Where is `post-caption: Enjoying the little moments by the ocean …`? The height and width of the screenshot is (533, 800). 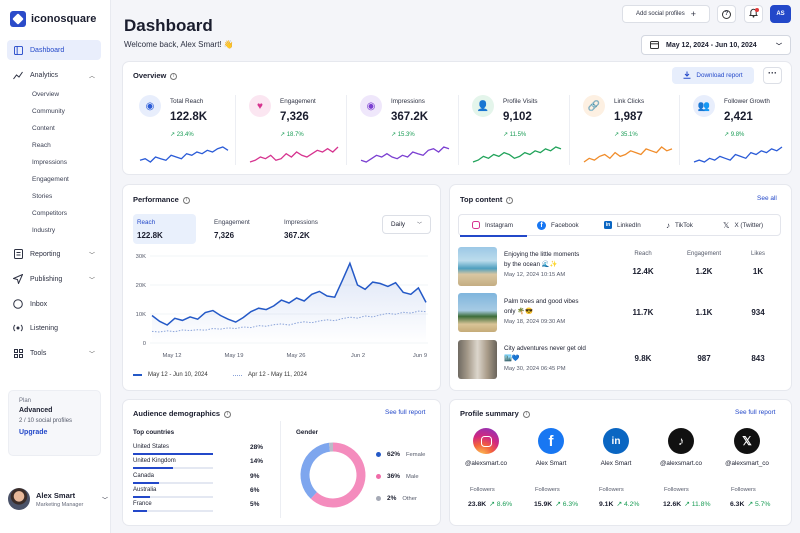 post-caption: Enjoying the little moments by the ocean … is located at coordinates (541, 259).